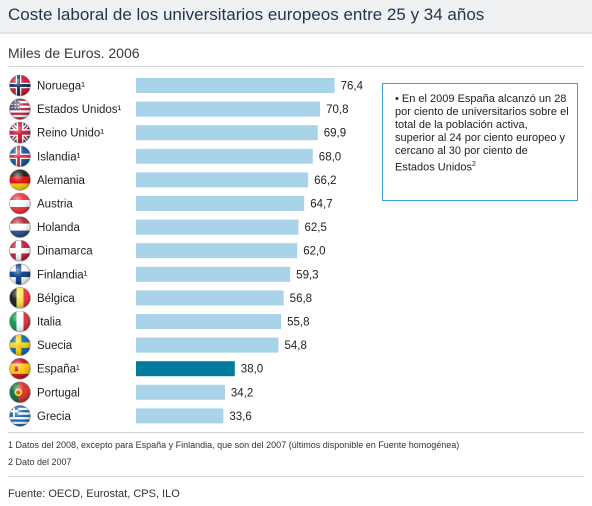 The height and width of the screenshot is (506, 592). I want to click on value-label: 54,8, so click(295, 346).